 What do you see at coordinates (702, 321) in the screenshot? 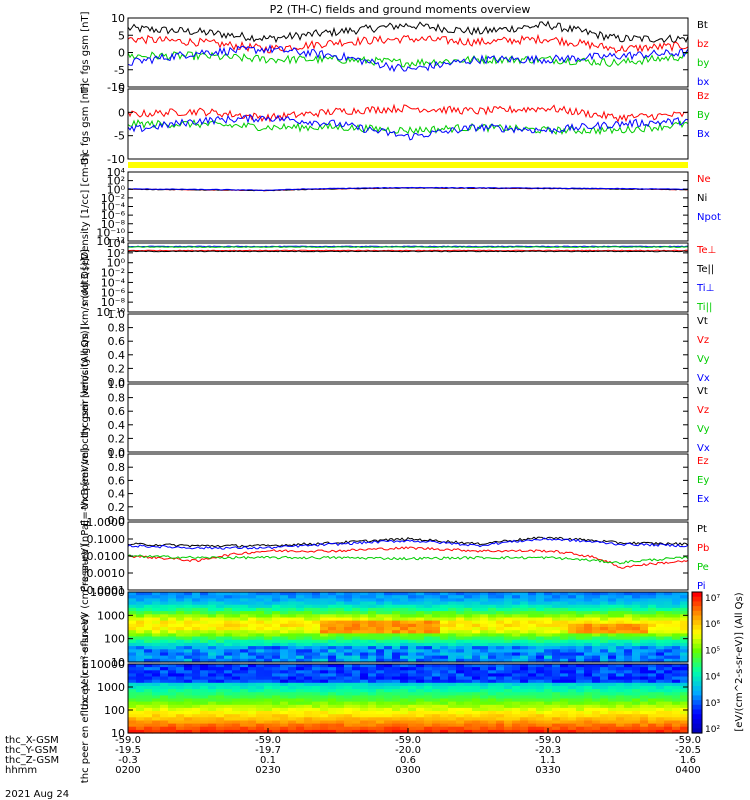
I see `legend-entry: Vt` at bounding box center [702, 321].